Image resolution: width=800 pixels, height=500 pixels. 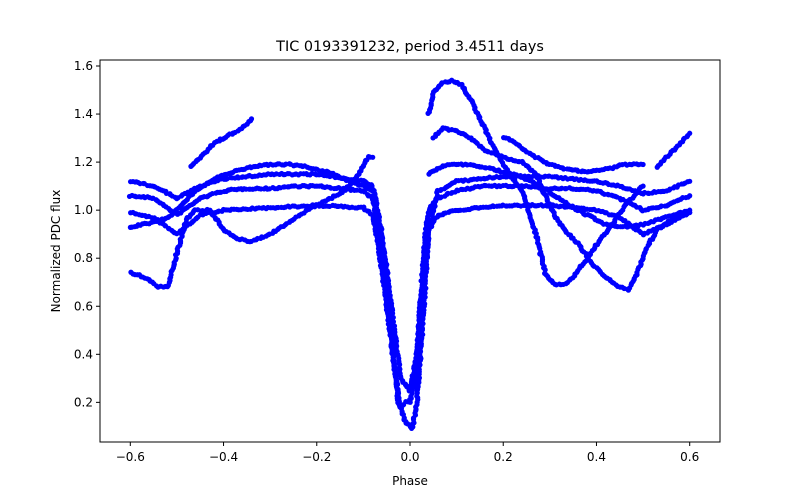 I want to click on series-secondary-arc, so click(x=561, y=209).